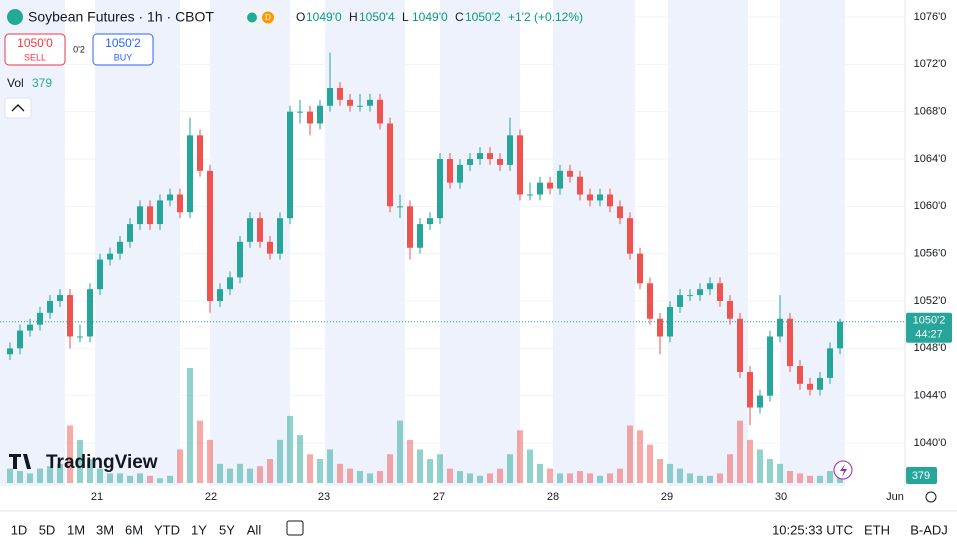 The image size is (957, 557). Describe the element at coordinates (20, 461) in the screenshot. I see `logo-mark` at that location.